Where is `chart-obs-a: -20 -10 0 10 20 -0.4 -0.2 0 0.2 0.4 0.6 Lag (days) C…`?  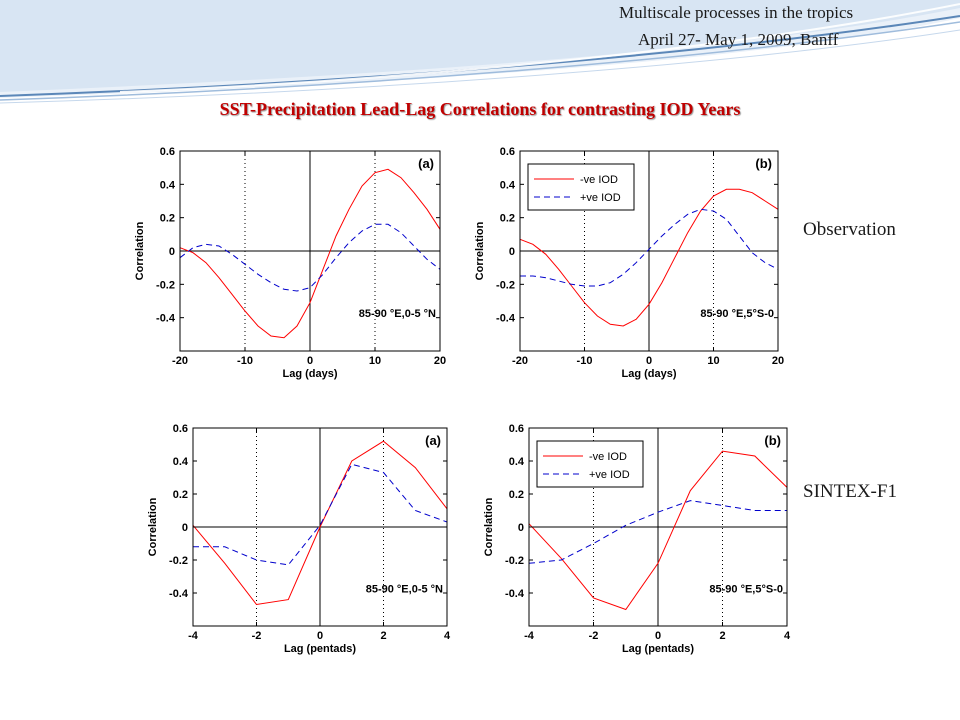
chart-obs-a: -20 -10 0 10 20 -0.4 -0.2 0 0.2 0.4 0.6 Lag (days) C… is located at coordinates (290, 263).